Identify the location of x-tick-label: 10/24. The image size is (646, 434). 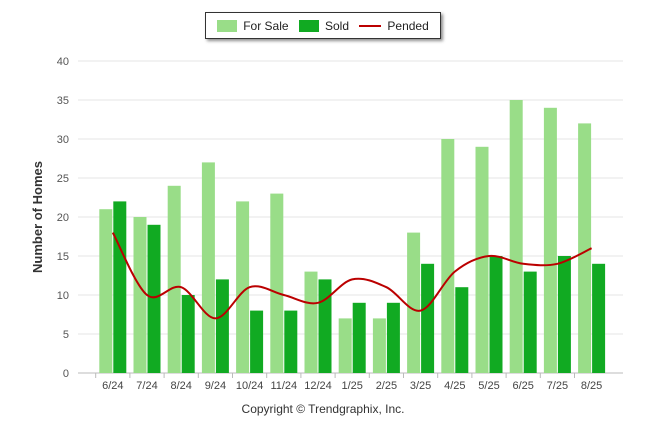
(250, 386).